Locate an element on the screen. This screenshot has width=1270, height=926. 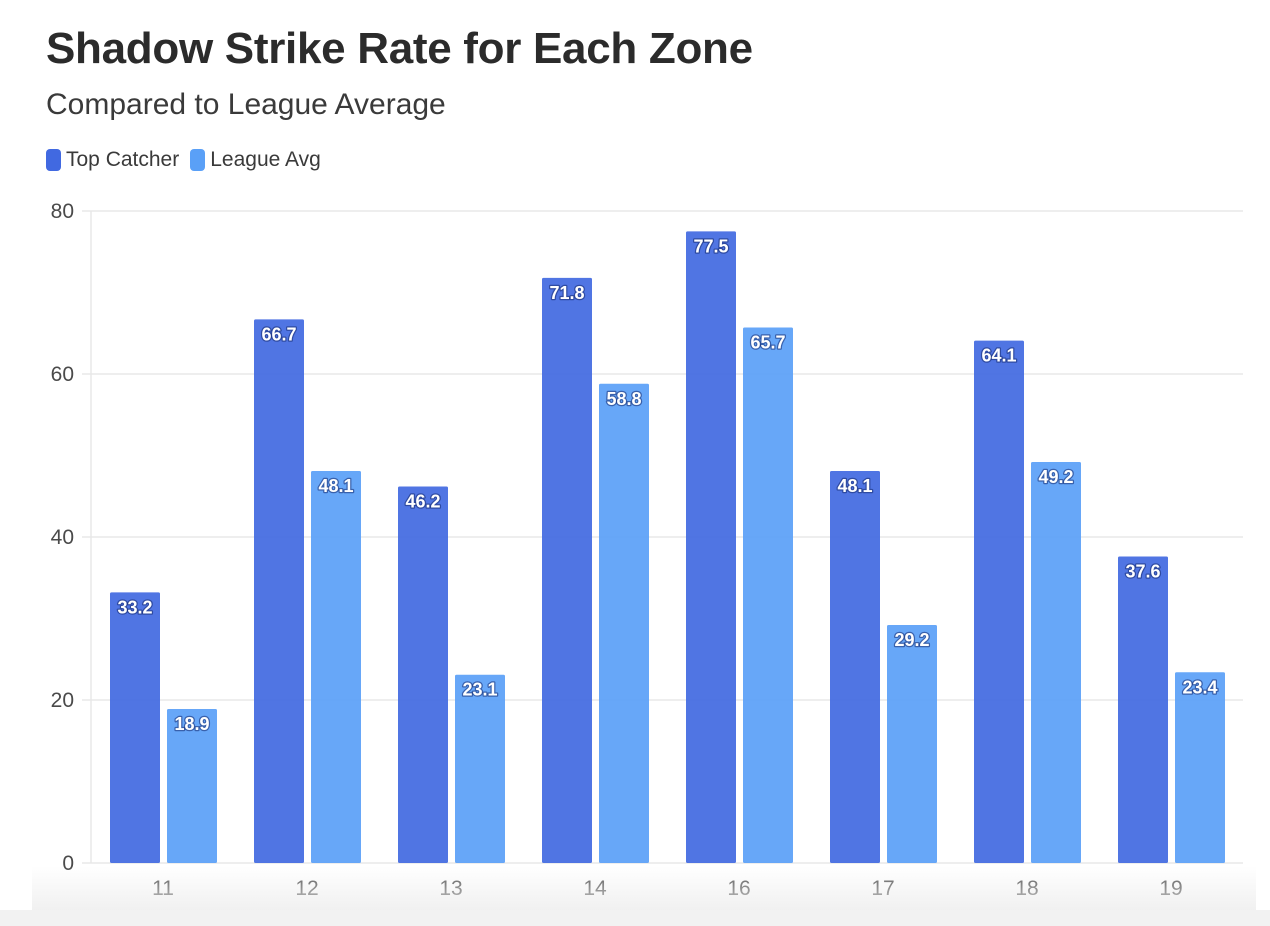
chart-title: Shadow Strike Rate for Each Zone is located at coordinates (399, 48).